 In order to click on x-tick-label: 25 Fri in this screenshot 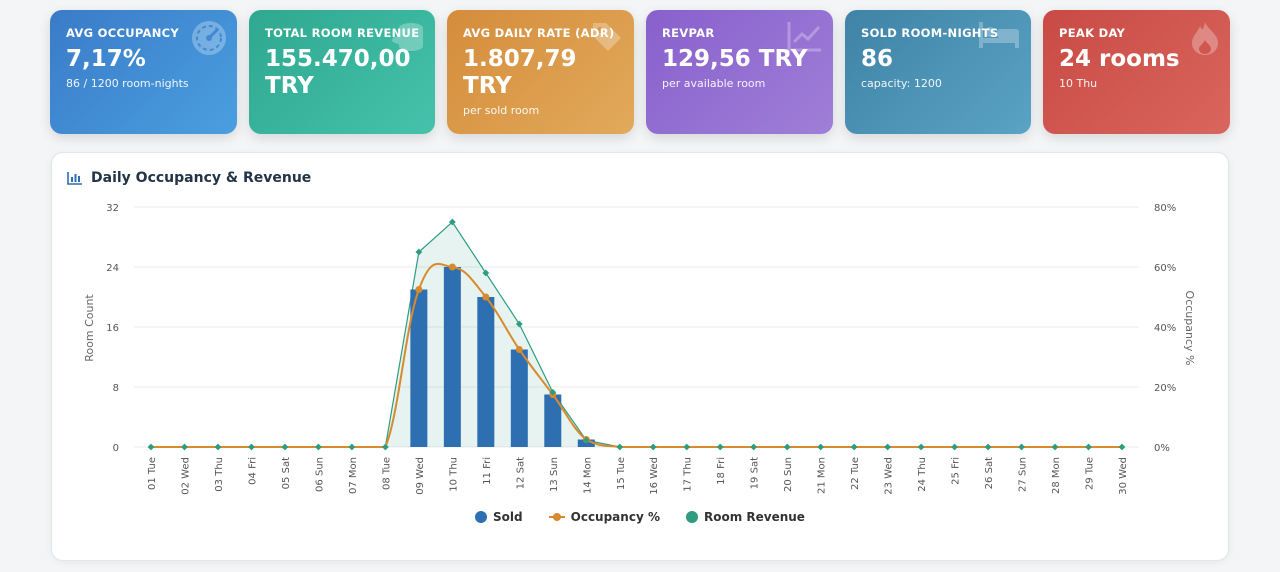, I will do `click(956, 471)`.